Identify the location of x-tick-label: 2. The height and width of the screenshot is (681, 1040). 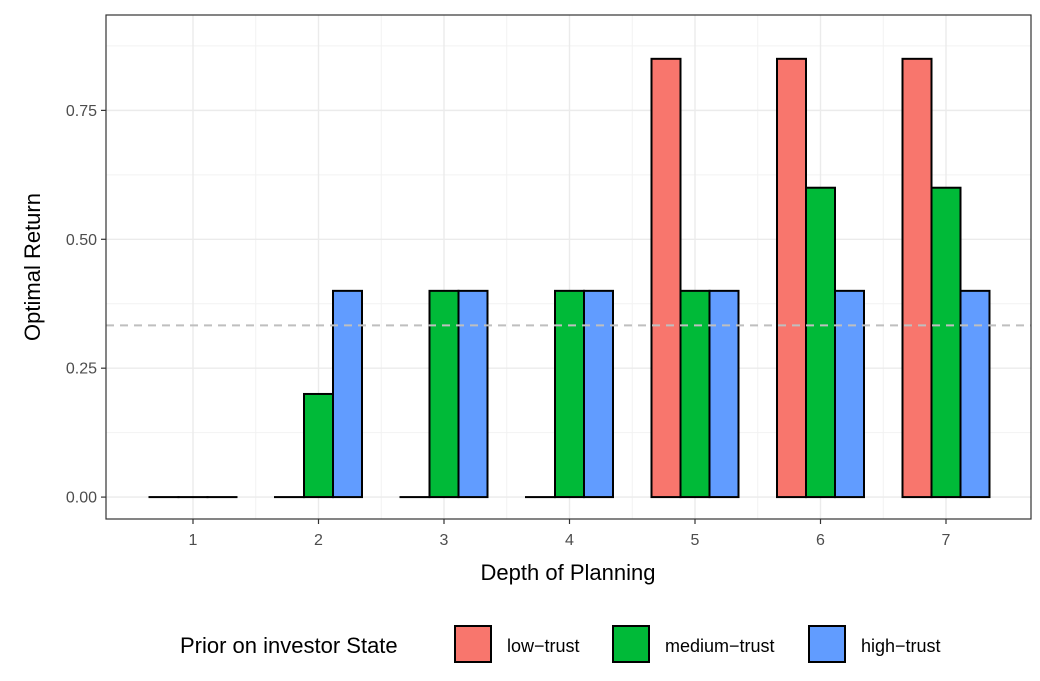
(318, 540).